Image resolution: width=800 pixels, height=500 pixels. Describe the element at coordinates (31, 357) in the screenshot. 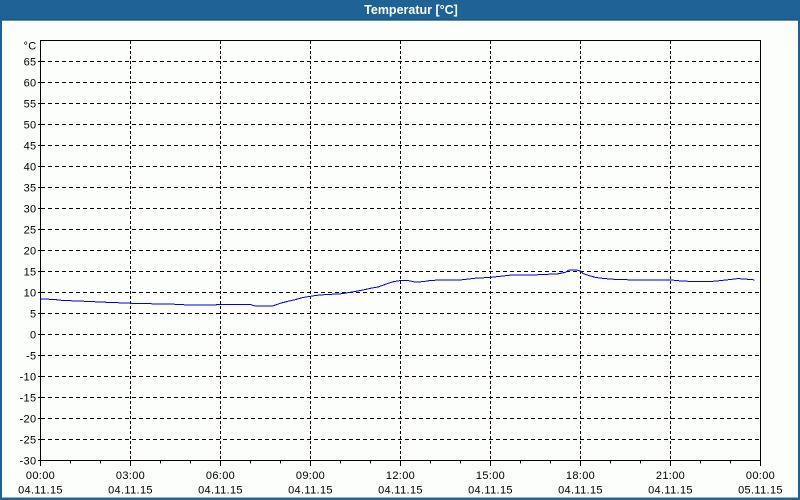

I see `svg-text: -5` at that location.